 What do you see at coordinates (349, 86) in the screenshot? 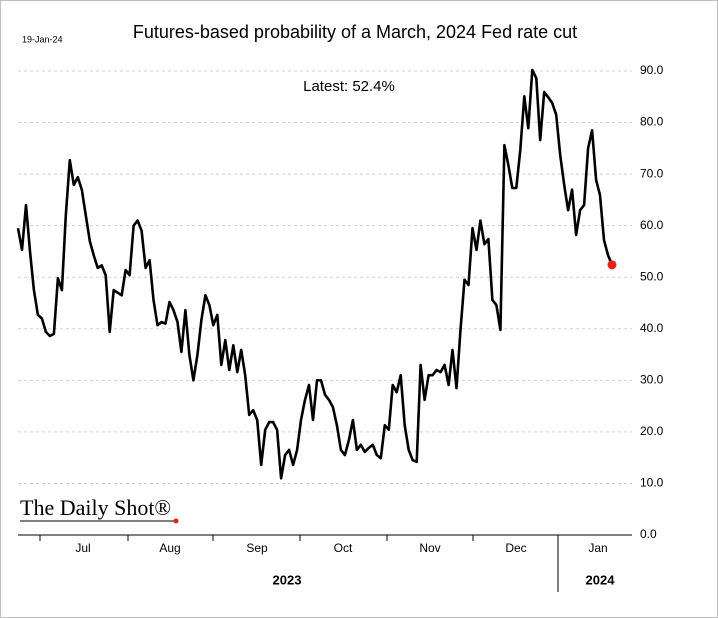
I see `annotation: Latest: 52.4%` at bounding box center [349, 86].